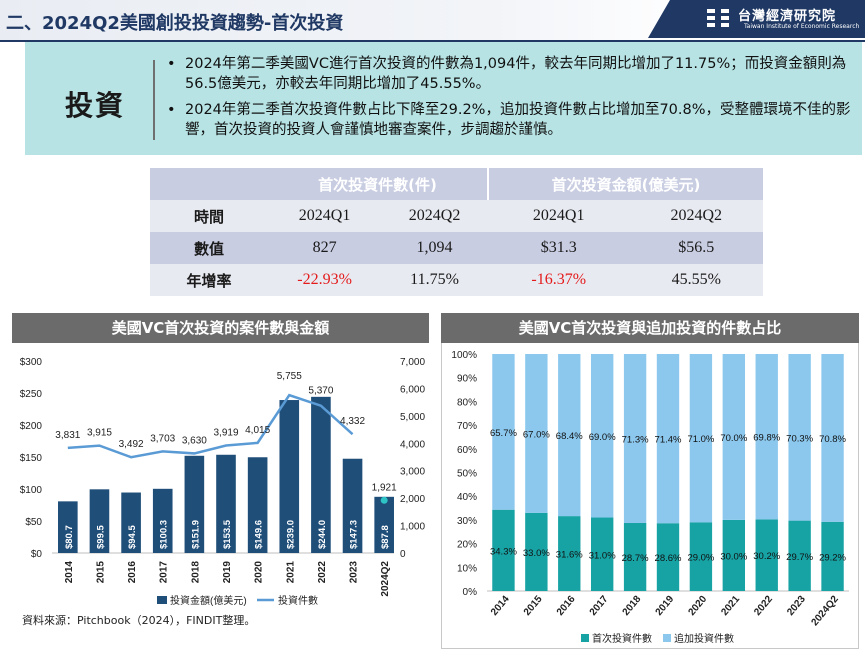  What do you see at coordinates (558, 280) in the screenshot?
I see `table-cell: -16.37%` at bounding box center [558, 280].